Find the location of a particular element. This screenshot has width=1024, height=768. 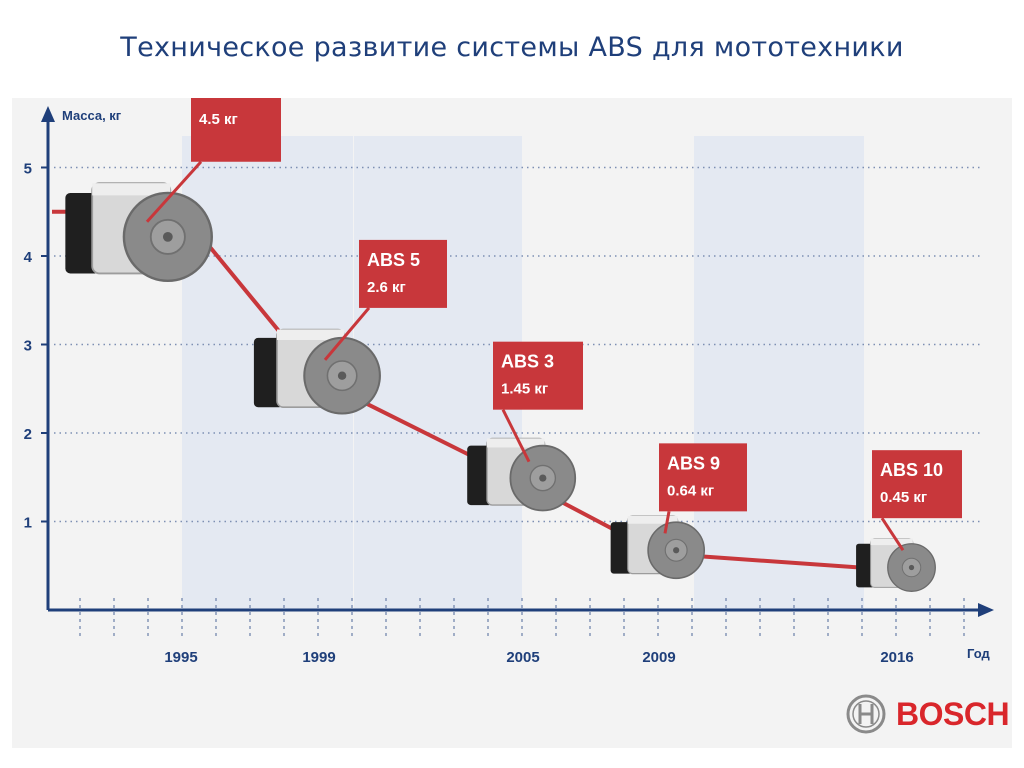

callout-model: ABS 9 is located at coordinates (693, 463).